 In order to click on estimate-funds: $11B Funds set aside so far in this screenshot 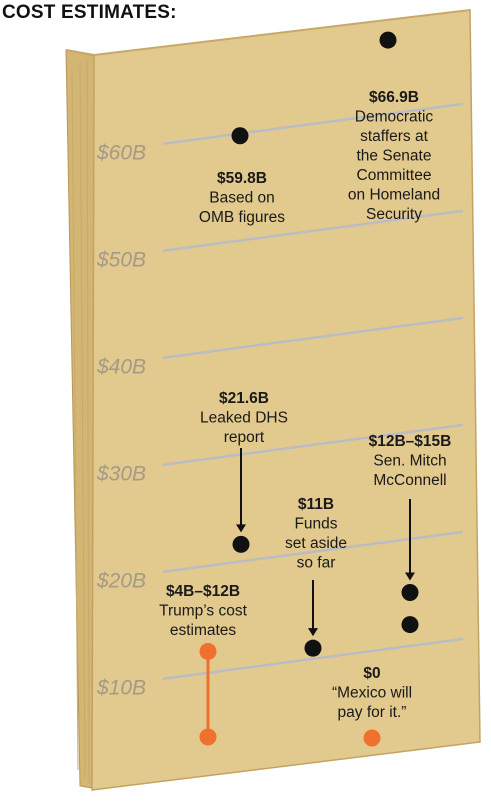, I will do `click(316, 576)`.